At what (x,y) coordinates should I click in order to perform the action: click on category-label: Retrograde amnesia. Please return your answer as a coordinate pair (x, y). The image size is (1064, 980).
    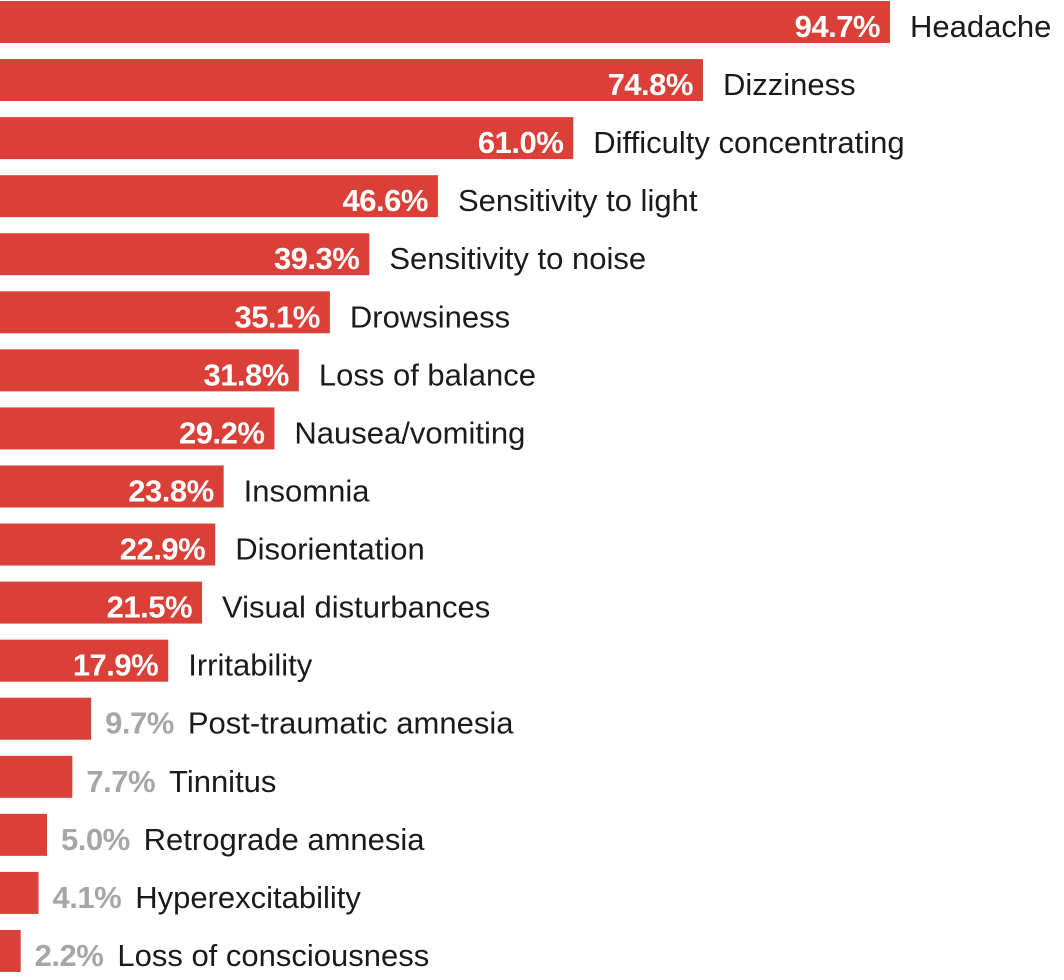
    Looking at the image, I should click on (285, 839).